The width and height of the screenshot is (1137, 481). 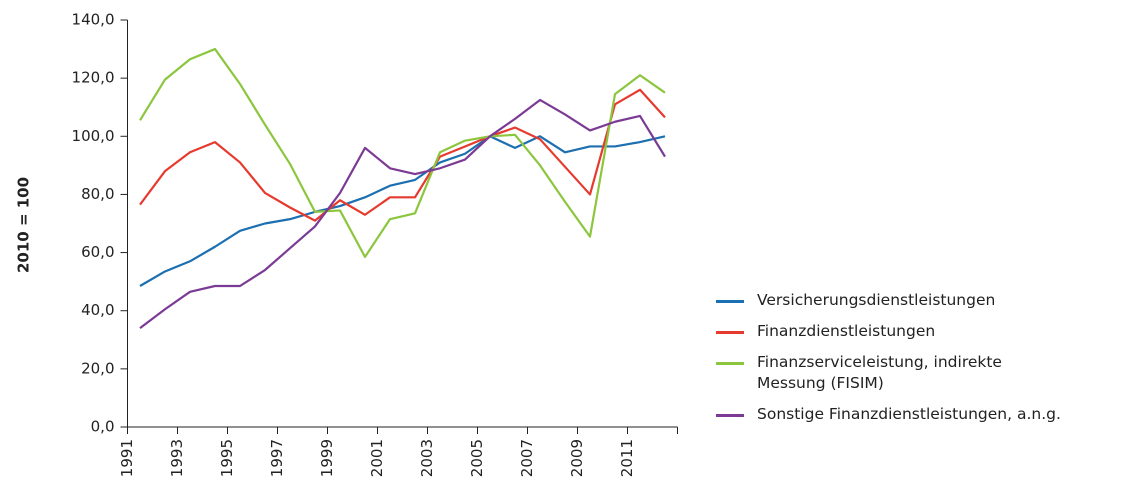 What do you see at coordinates (577, 458) in the screenshot?
I see `x-tick-label: 2009` at bounding box center [577, 458].